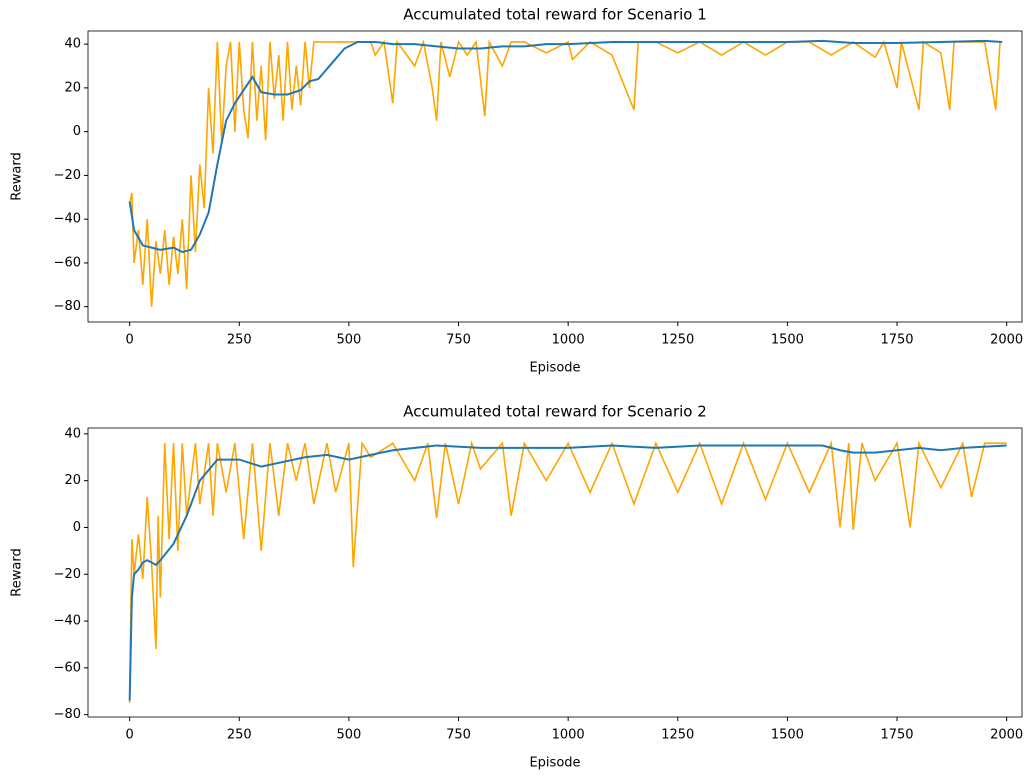 Image resolution: width=1035 pixels, height=776 pixels. I want to click on chart-title: Accumulated total reward for Scenario 2, so click(555, 412).